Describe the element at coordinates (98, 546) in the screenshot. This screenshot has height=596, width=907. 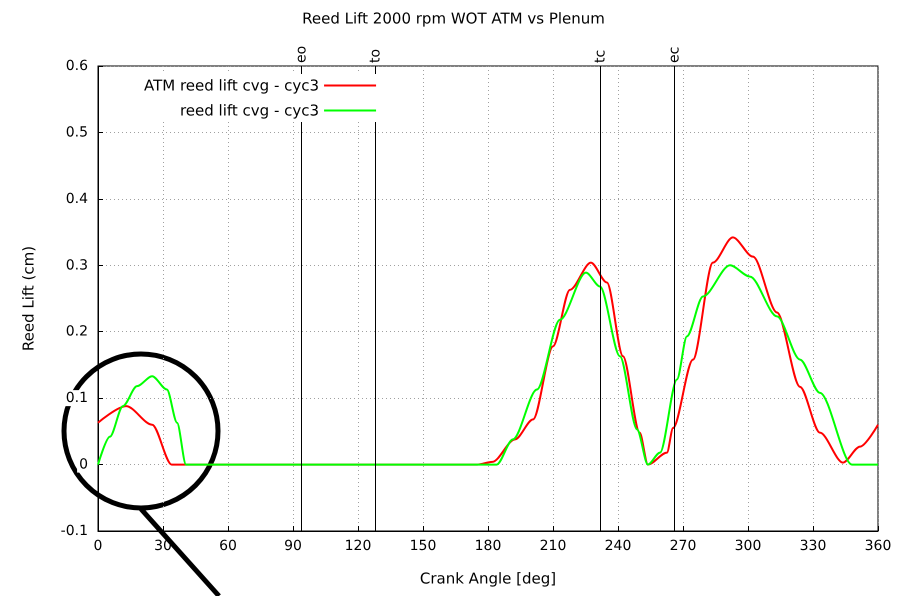
I see `x-tick-label: 0` at that location.